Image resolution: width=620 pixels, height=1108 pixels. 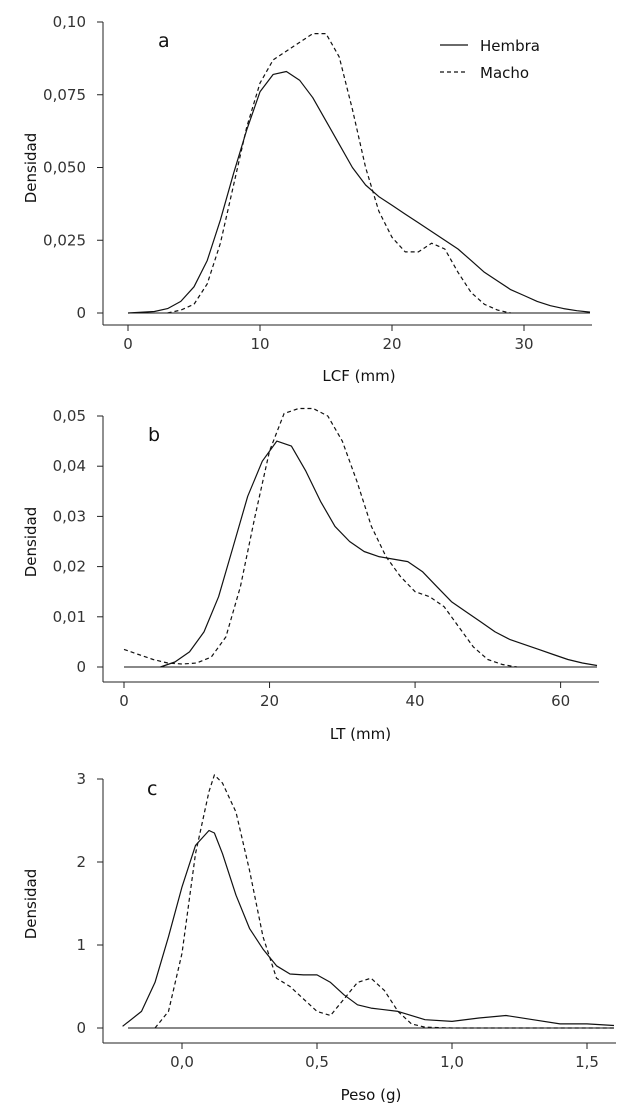 What do you see at coordinates (81, 862) in the screenshot?
I see `panel-c-y-tick-label: 2` at bounding box center [81, 862].